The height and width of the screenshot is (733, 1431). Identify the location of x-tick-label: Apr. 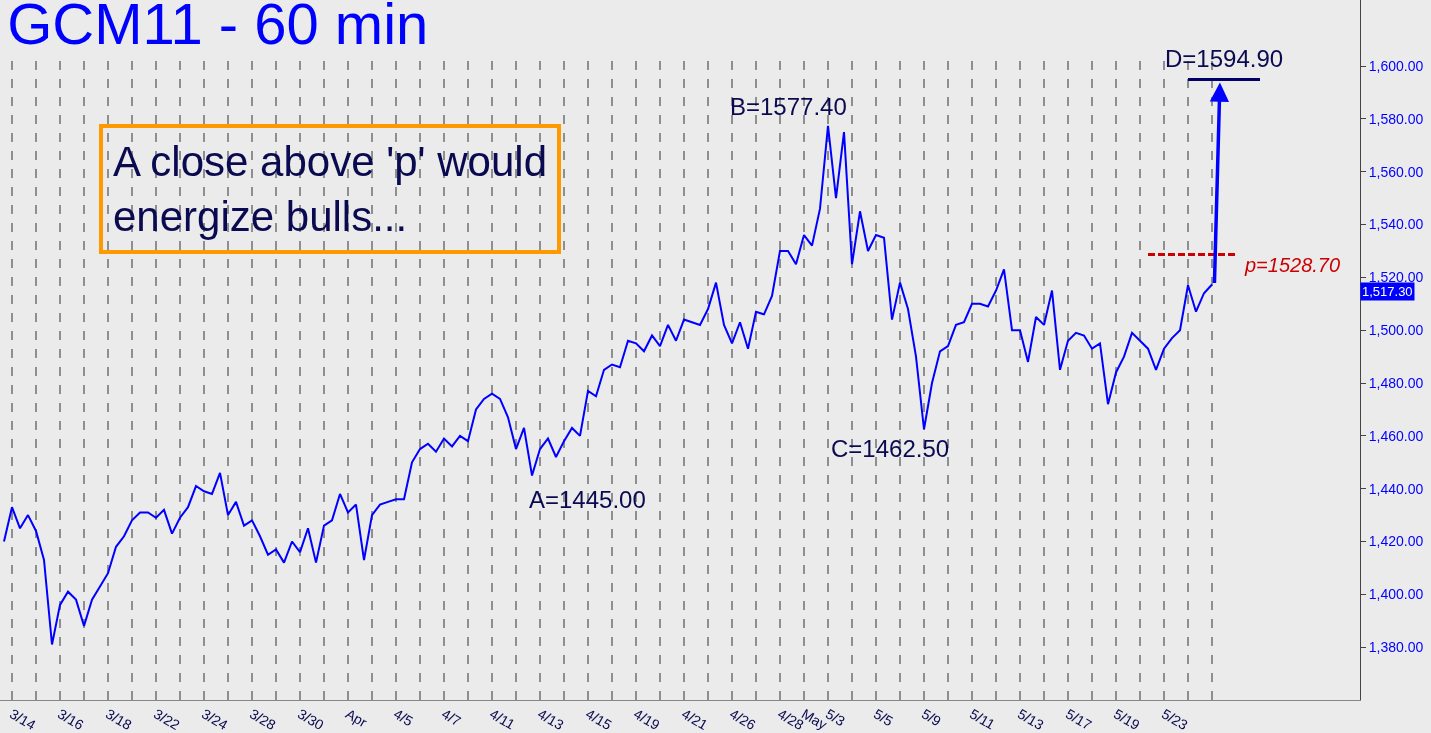
(357, 718).